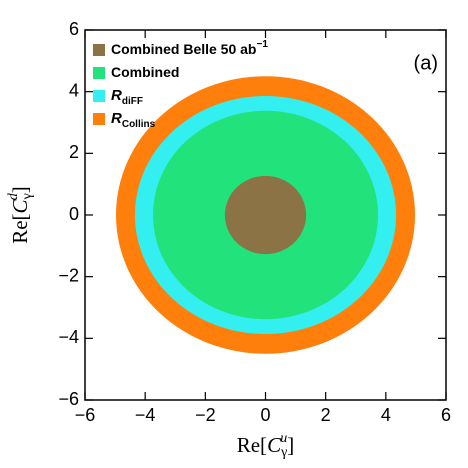 This screenshot has height=468, width=468. I want to click on xlabel-part: ], so click(290, 445).